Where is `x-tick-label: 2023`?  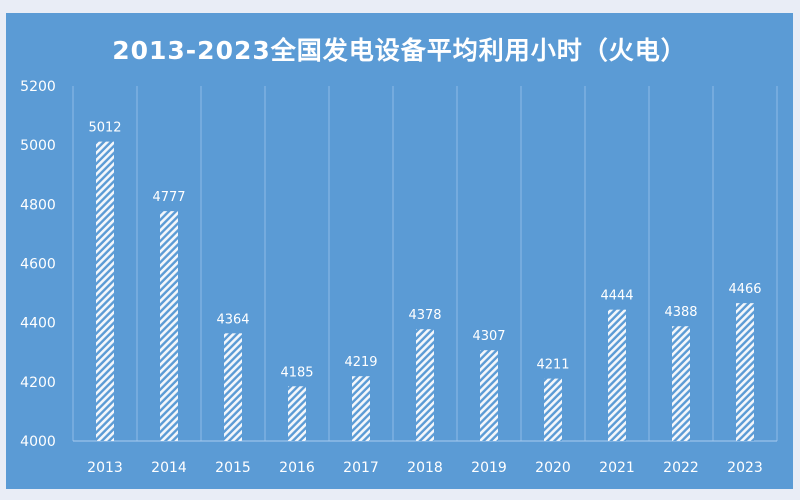
x-tick-label: 2023 is located at coordinates (745, 468).